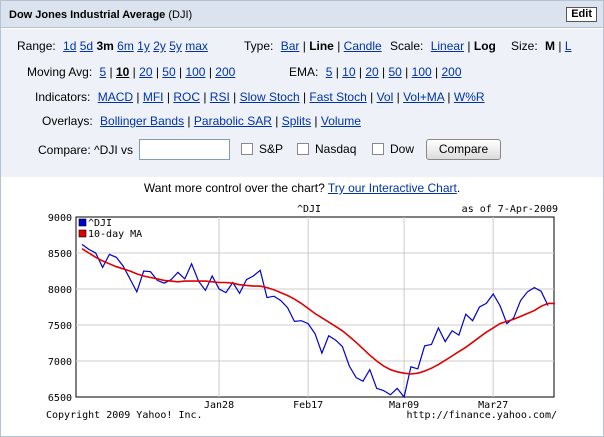 Image resolution: width=604 pixels, height=437 pixels. What do you see at coordinates (195, 72) in the screenshot?
I see `ma-100: 100` at bounding box center [195, 72].